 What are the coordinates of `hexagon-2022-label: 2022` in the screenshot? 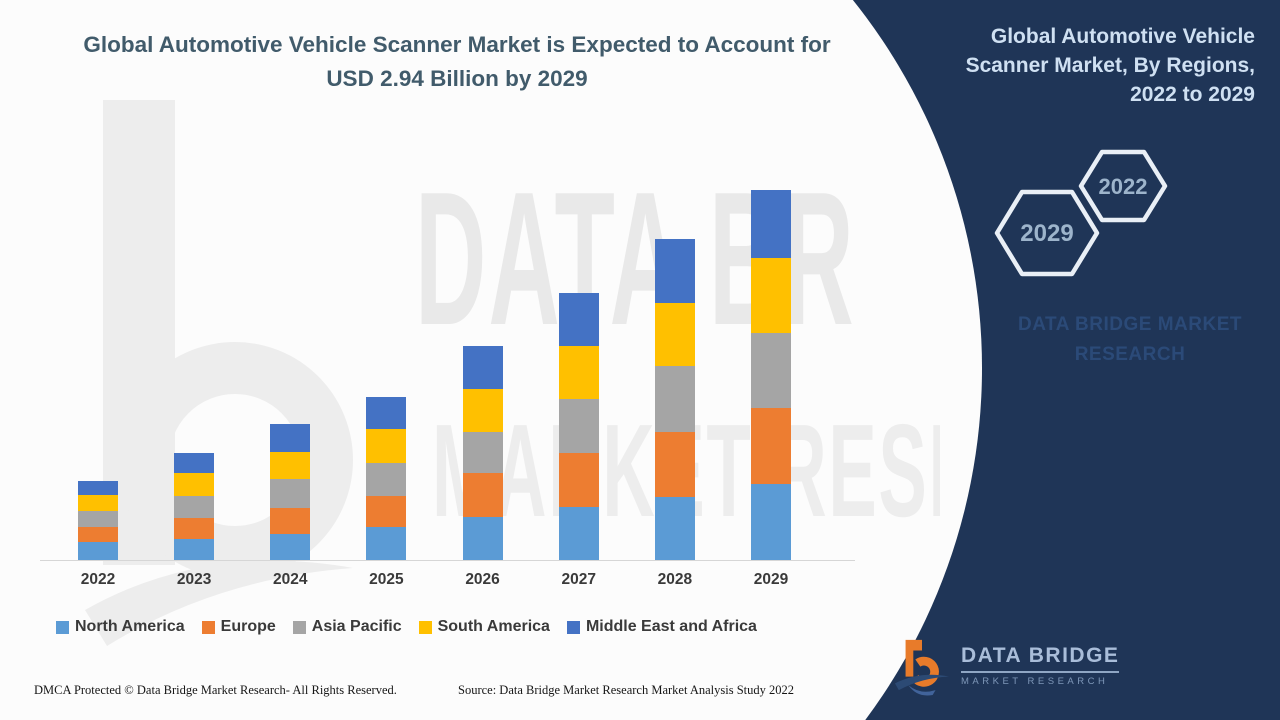 It's located at (1123, 186).